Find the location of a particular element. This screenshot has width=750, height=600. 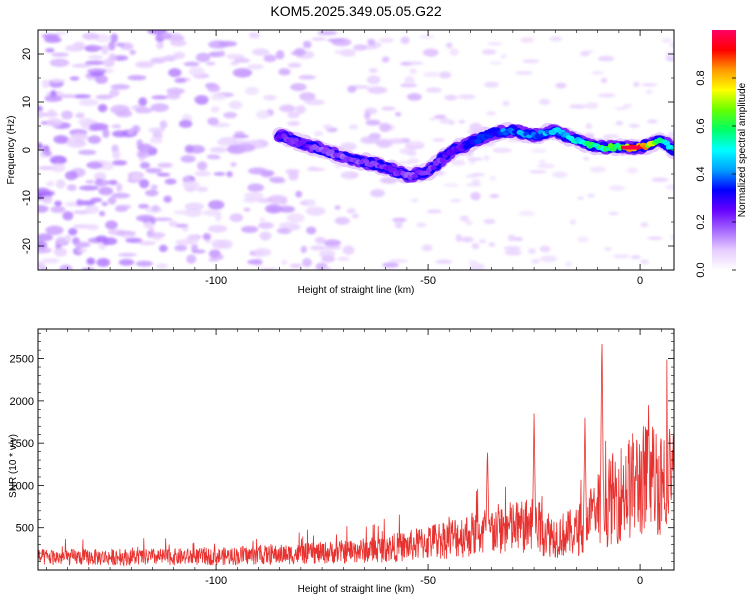

colorbar-tick-label: 0.6 is located at coordinates (701, 125).